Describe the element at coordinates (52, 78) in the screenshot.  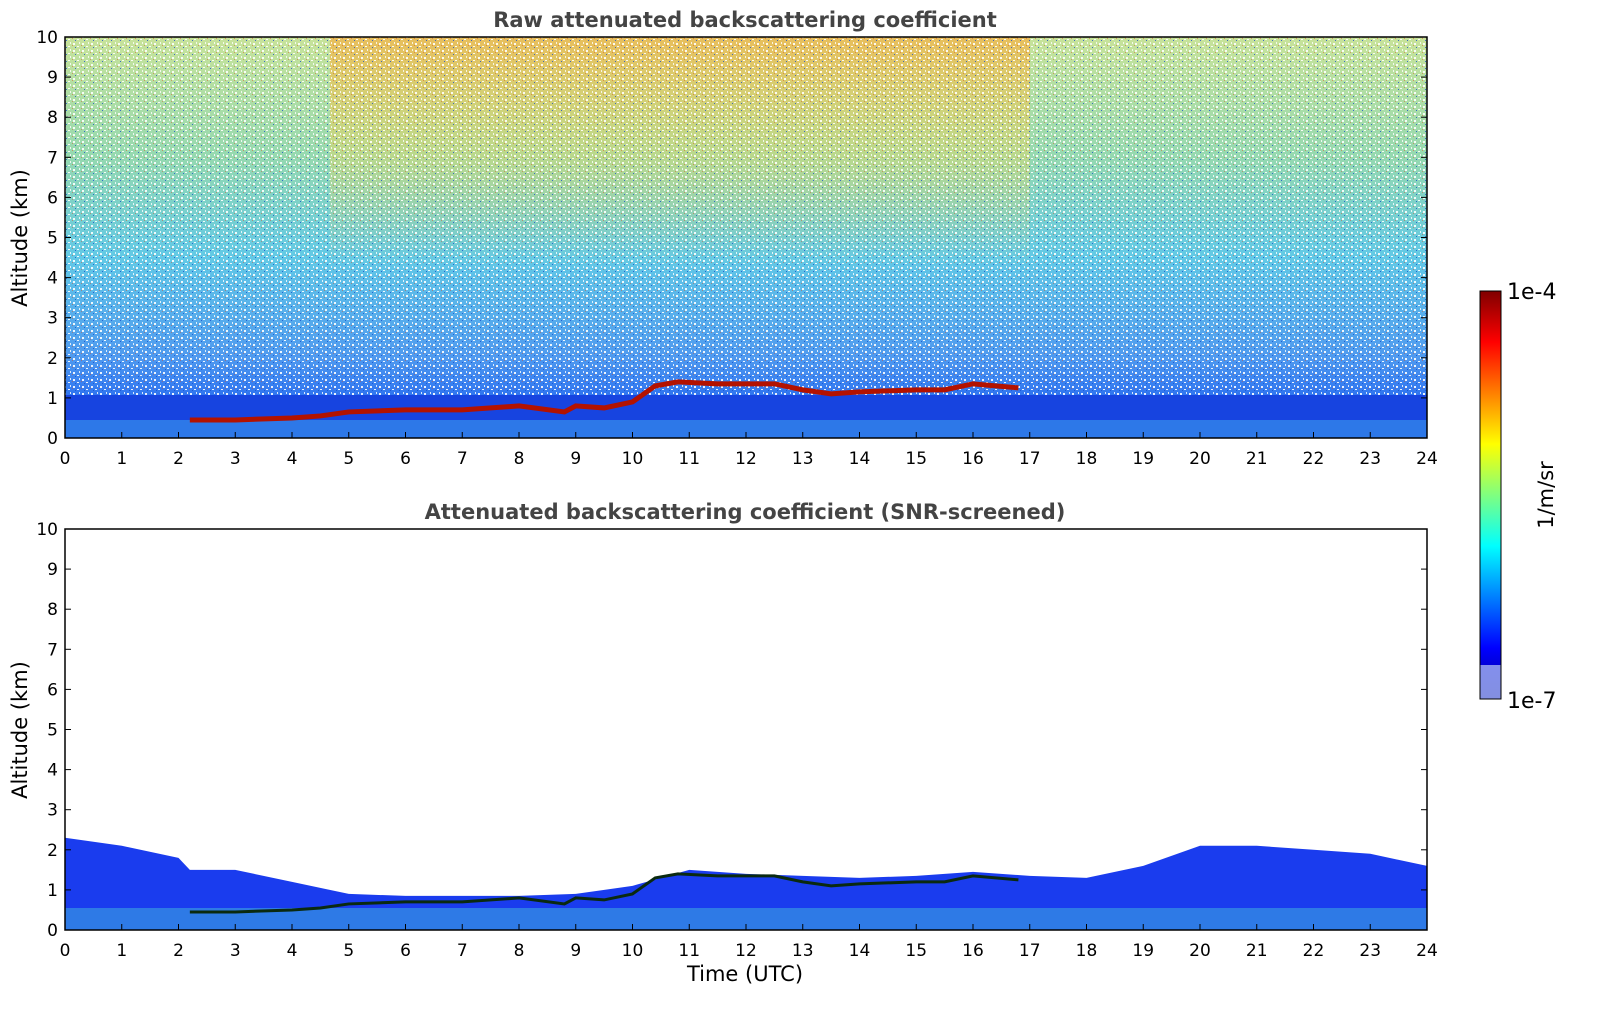
I see `top-y-tick-label: 9` at that location.